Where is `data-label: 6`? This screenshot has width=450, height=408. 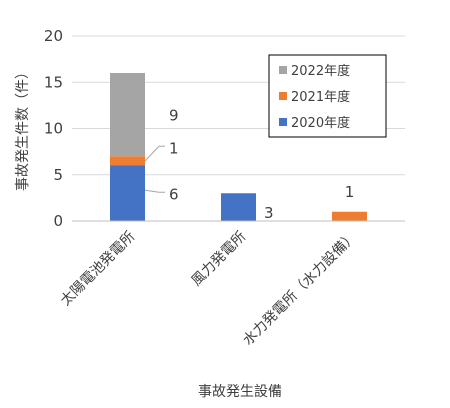 data-label: 6 is located at coordinates (174, 194).